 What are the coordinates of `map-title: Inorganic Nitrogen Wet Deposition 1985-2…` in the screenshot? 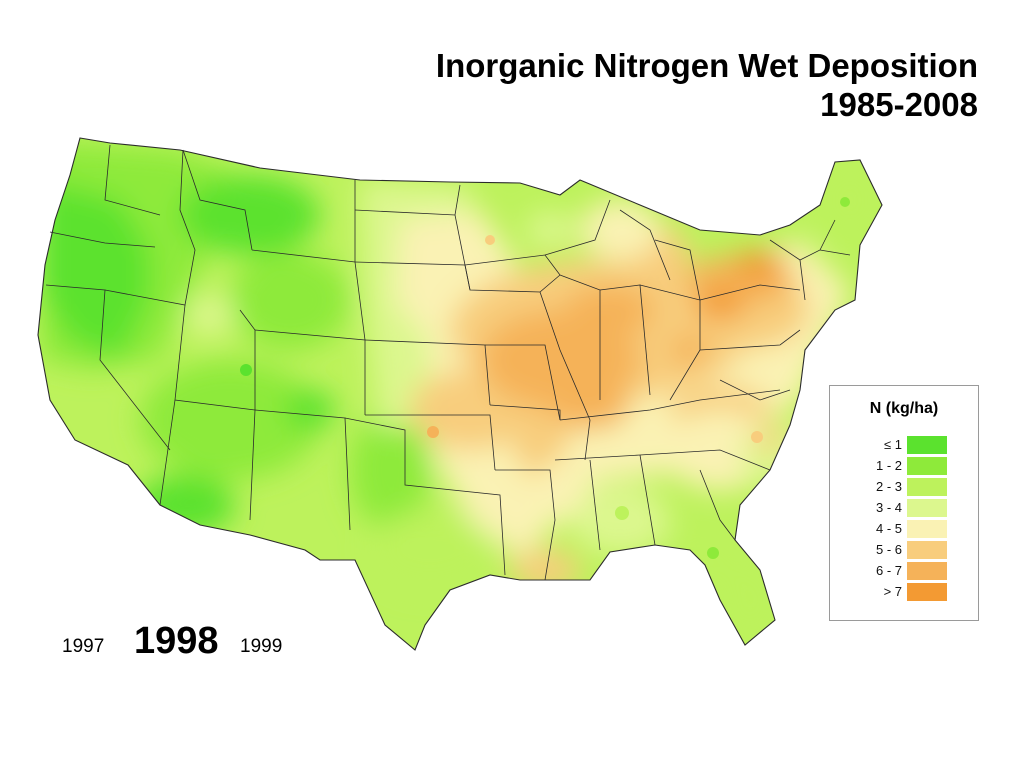 It's located at (707, 85).